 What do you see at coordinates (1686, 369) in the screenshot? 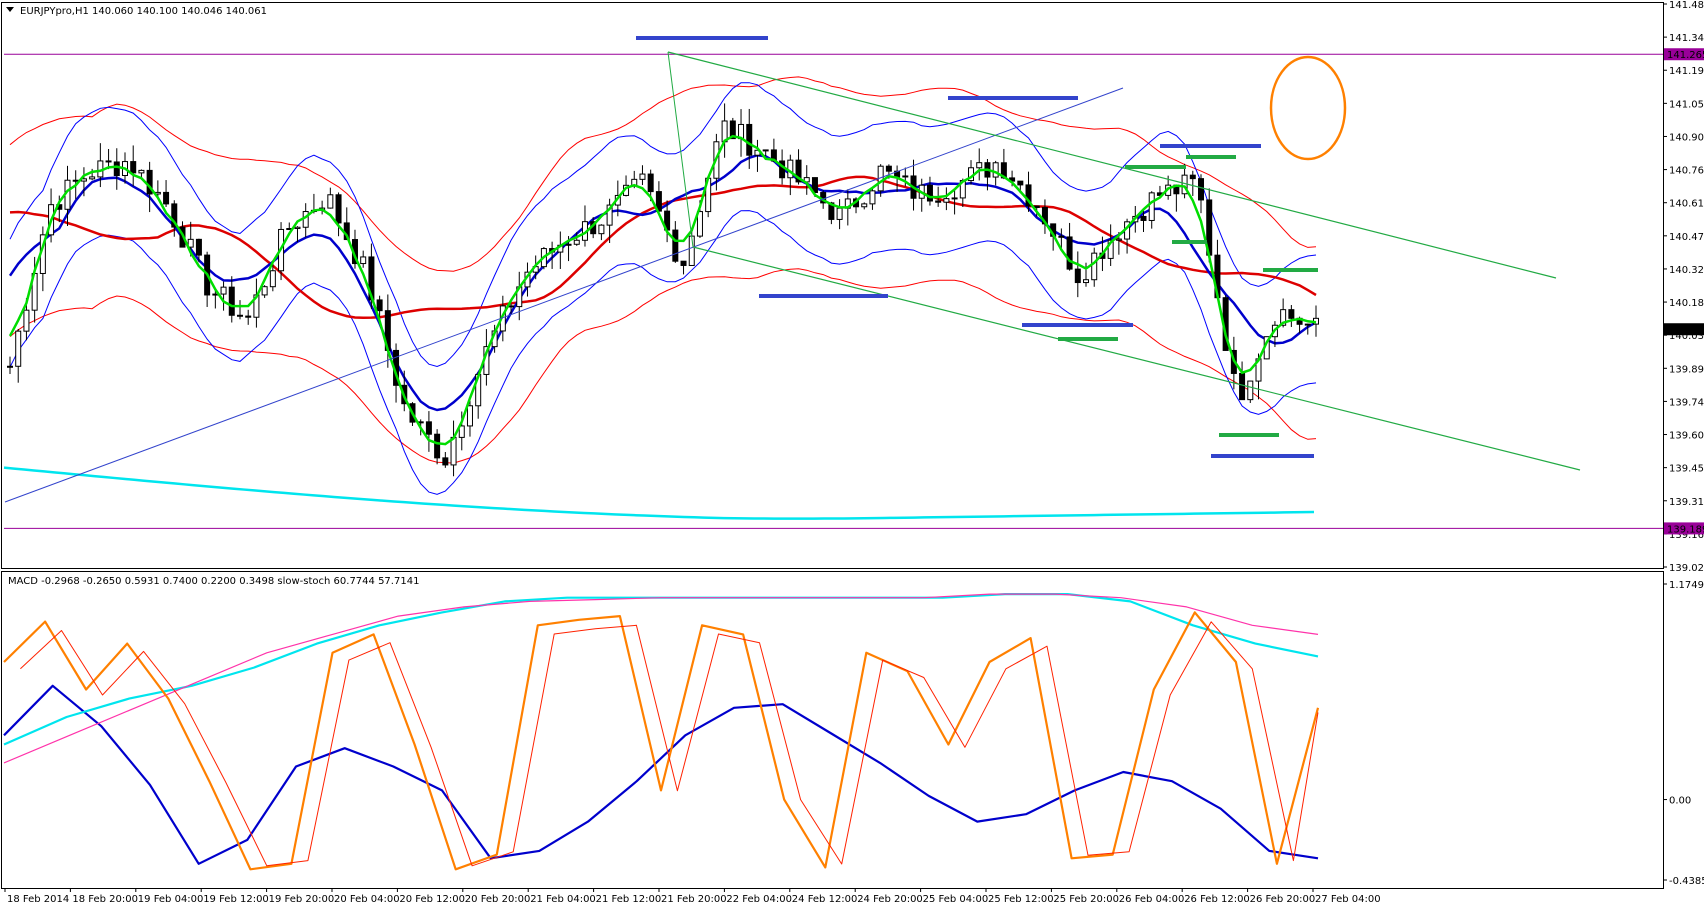
I see `price-tick-label: 139.890` at bounding box center [1686, 369].